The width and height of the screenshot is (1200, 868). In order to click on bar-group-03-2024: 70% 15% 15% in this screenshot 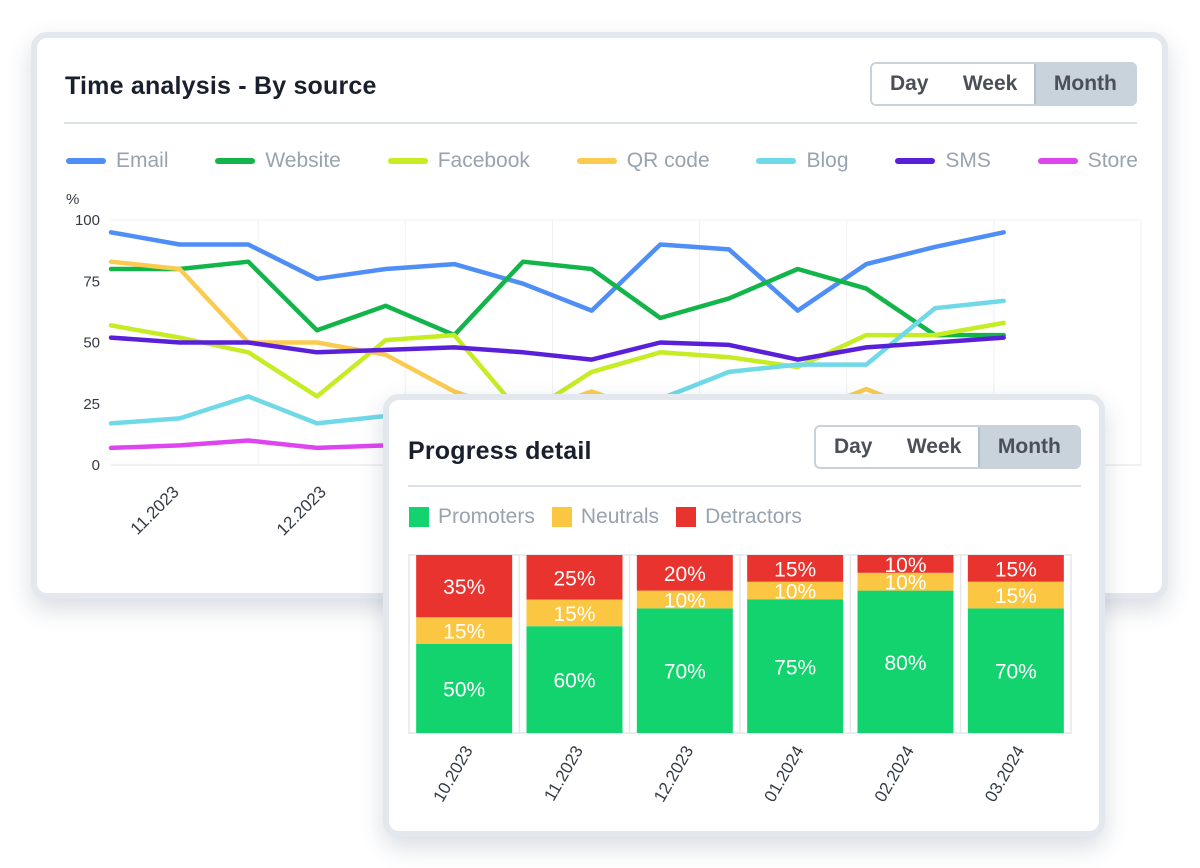, I will do `click(1015, 644)`.